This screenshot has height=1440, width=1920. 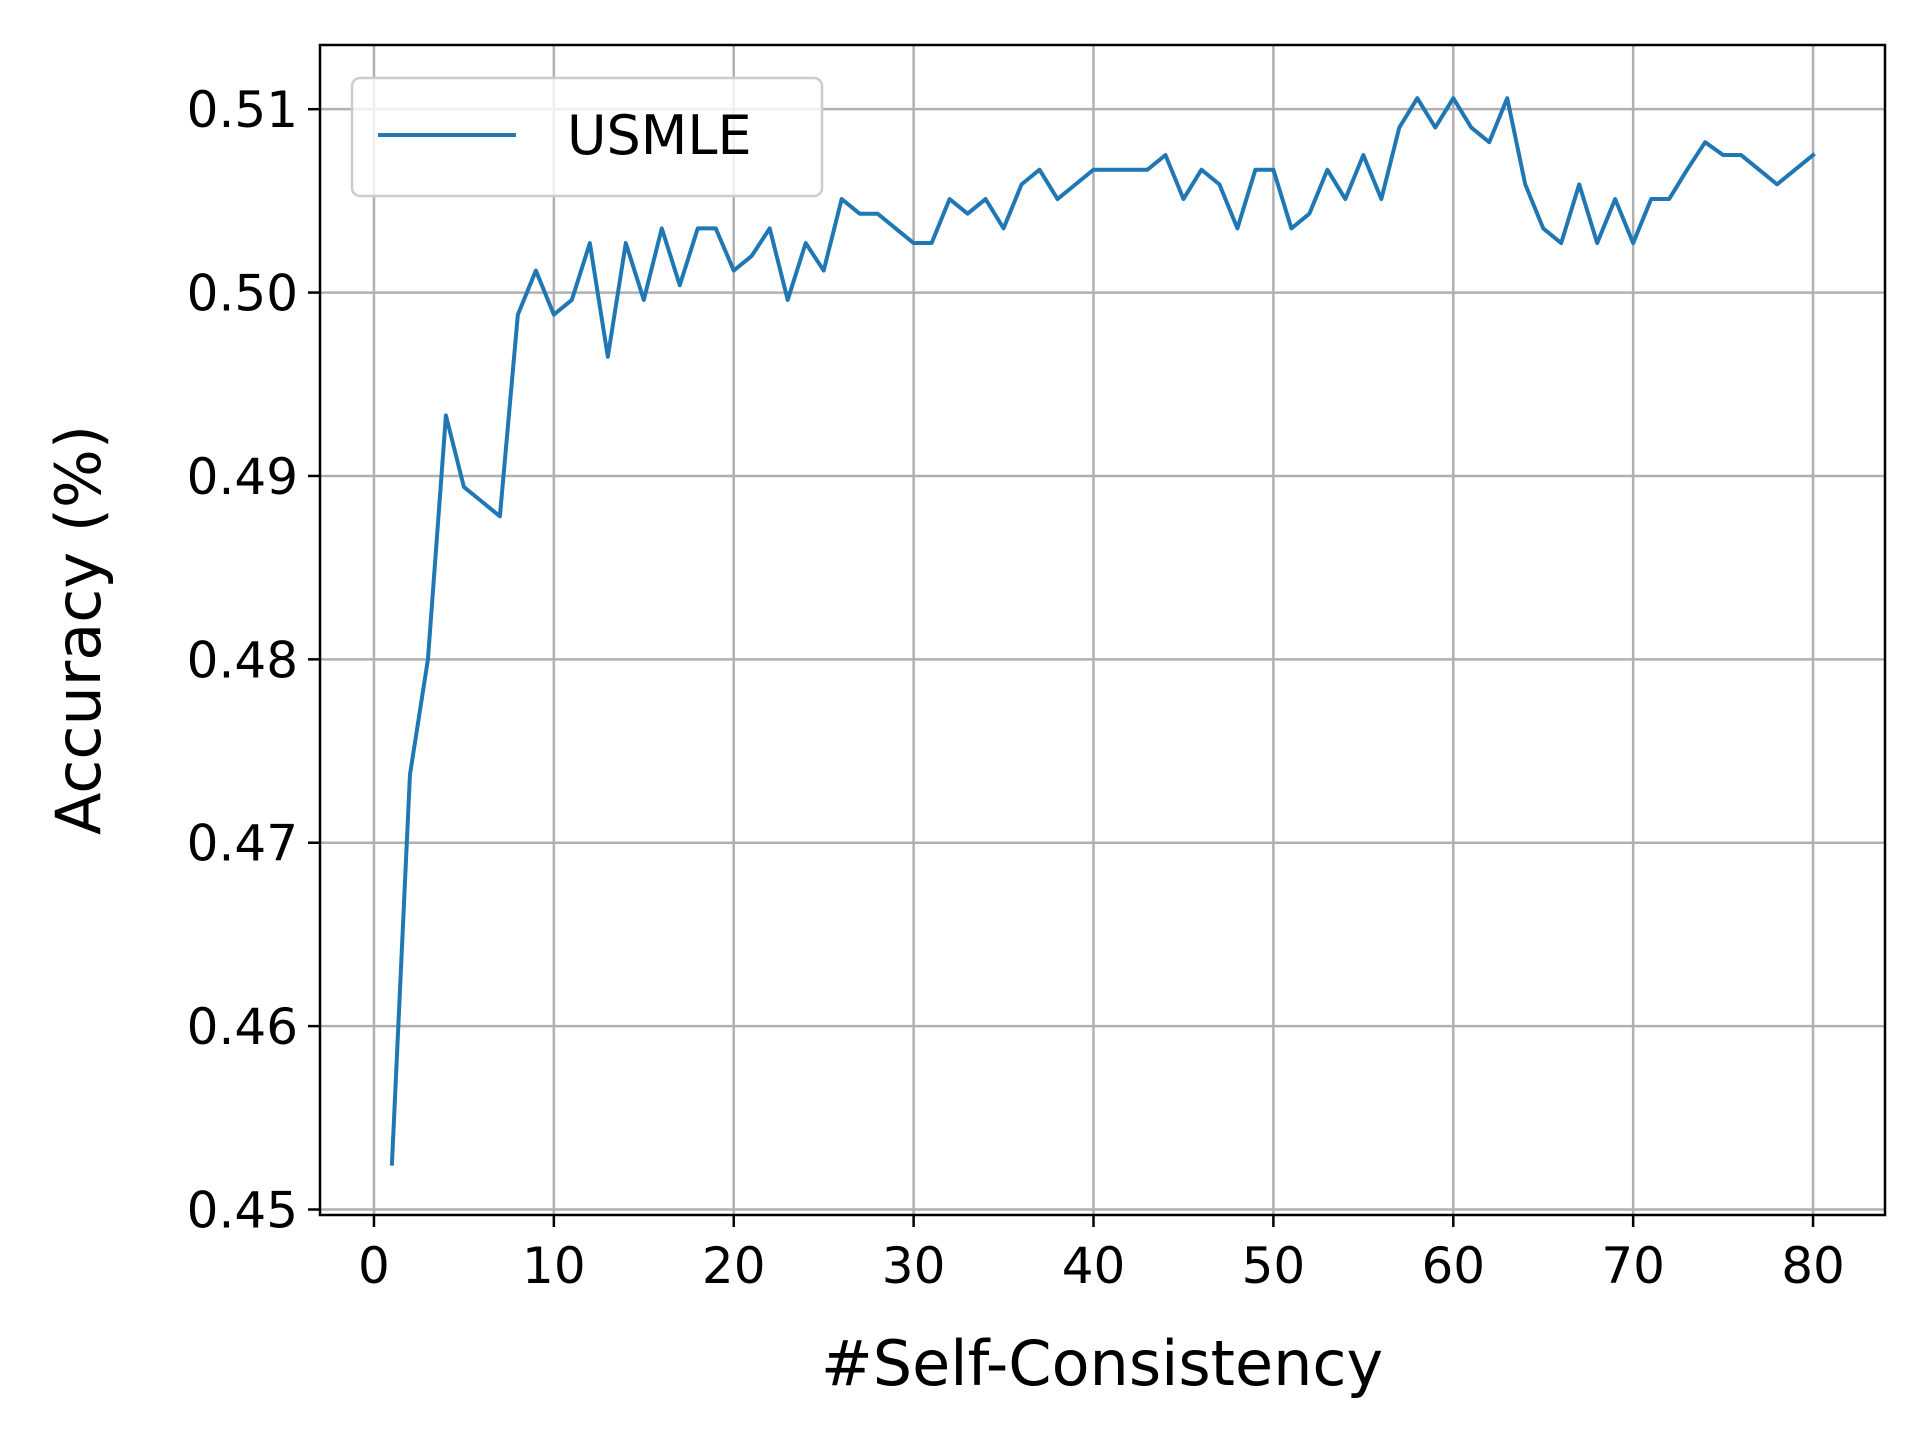 What do you see at coordinates (242, 1027) in the screenshot?
I see `y-tick-label: 0.46` at bounding box center [242, 1027].